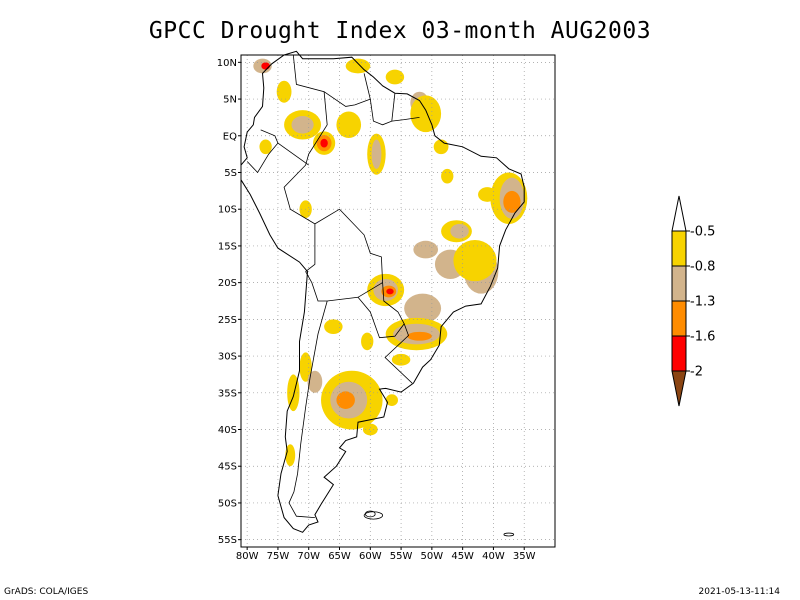 The image size is (800, 600). I want to click on lat-tick-label: 40S, so click(227, 430).